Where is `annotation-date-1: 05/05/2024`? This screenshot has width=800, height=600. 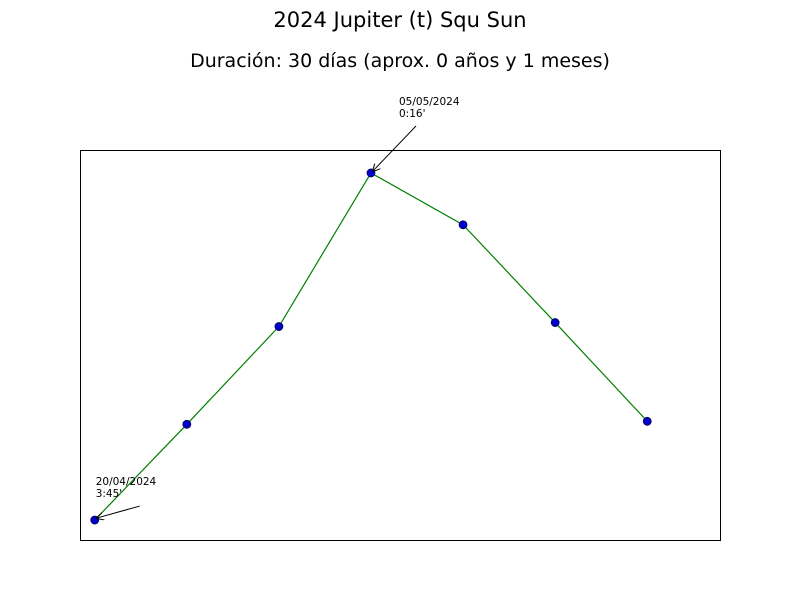 annotation-date-1: 05/05/2024 is located at coordinates (429, 102).